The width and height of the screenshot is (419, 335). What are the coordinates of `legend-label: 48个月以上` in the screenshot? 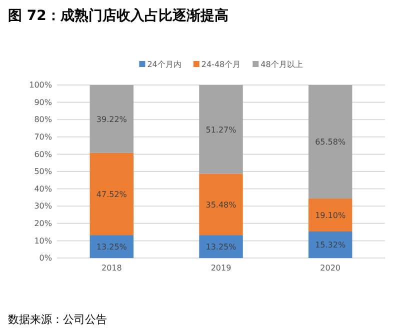 It's located at (281, 64).